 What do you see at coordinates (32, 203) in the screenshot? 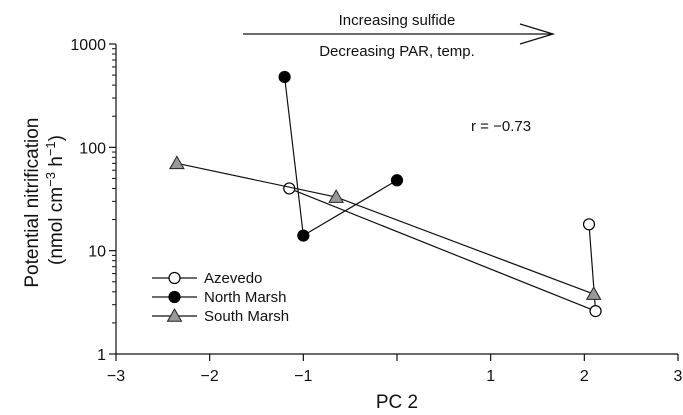
I see `y-axis-title-line1: Potential nitrification` at bounding box center [32, 203].